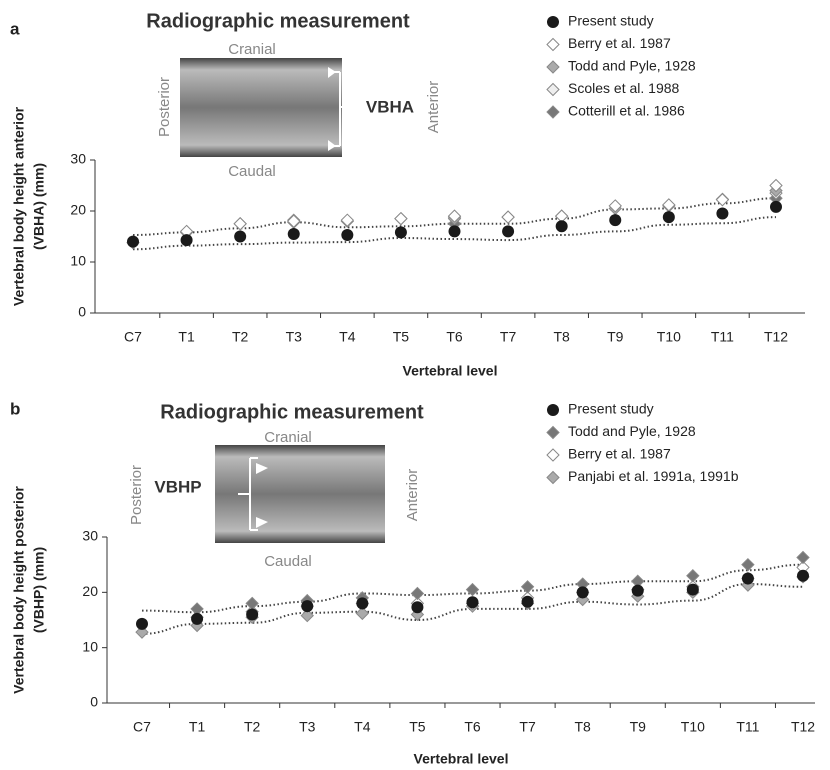  I want to click on image-label: Anterior, so click(412, 495).